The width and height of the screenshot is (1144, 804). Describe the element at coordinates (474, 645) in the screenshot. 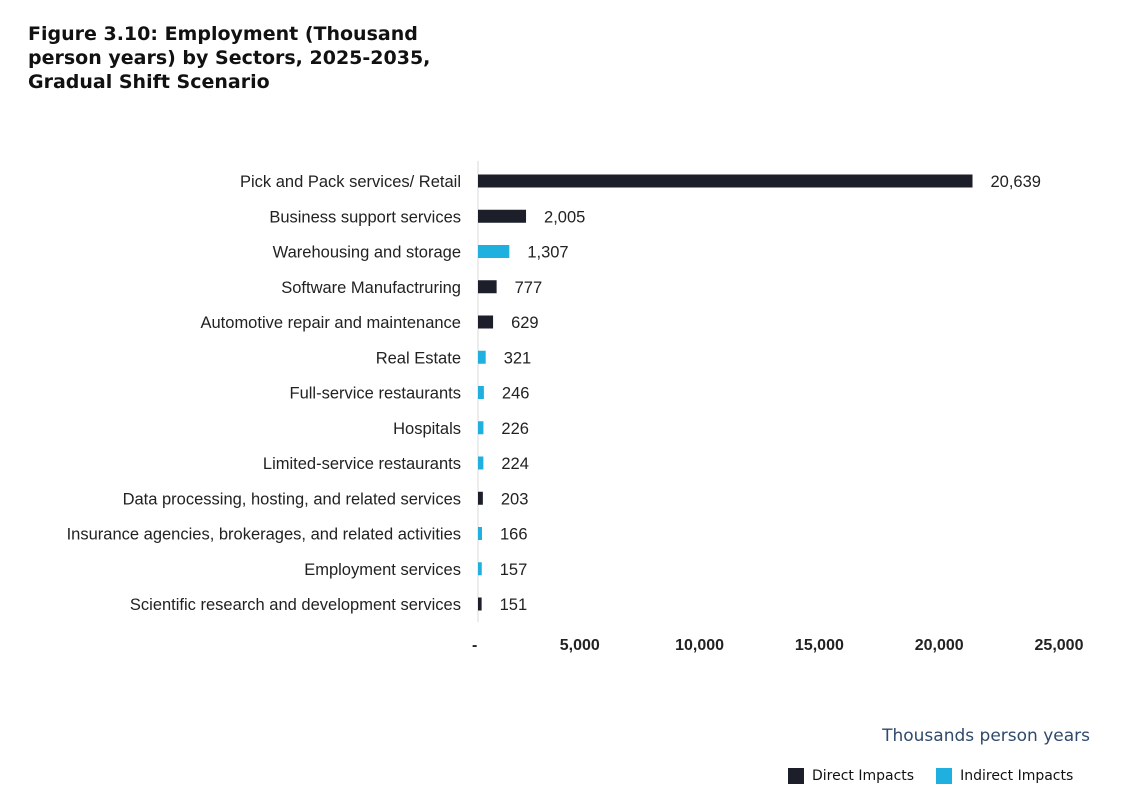

I see `x-tick-label: -` at that location.